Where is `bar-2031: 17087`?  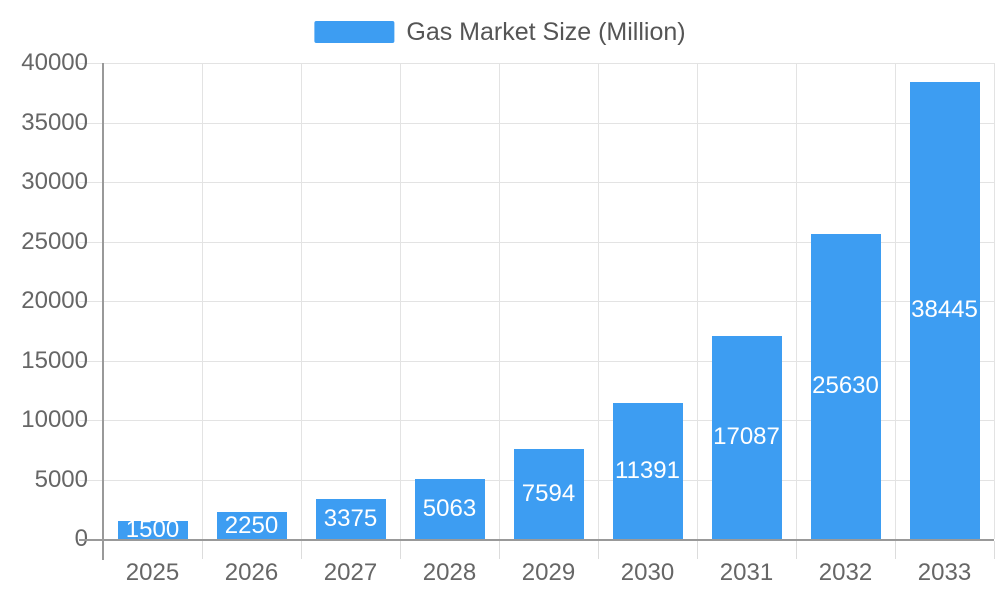 bar-2031: 17087 is located at coordinates (746, 437).